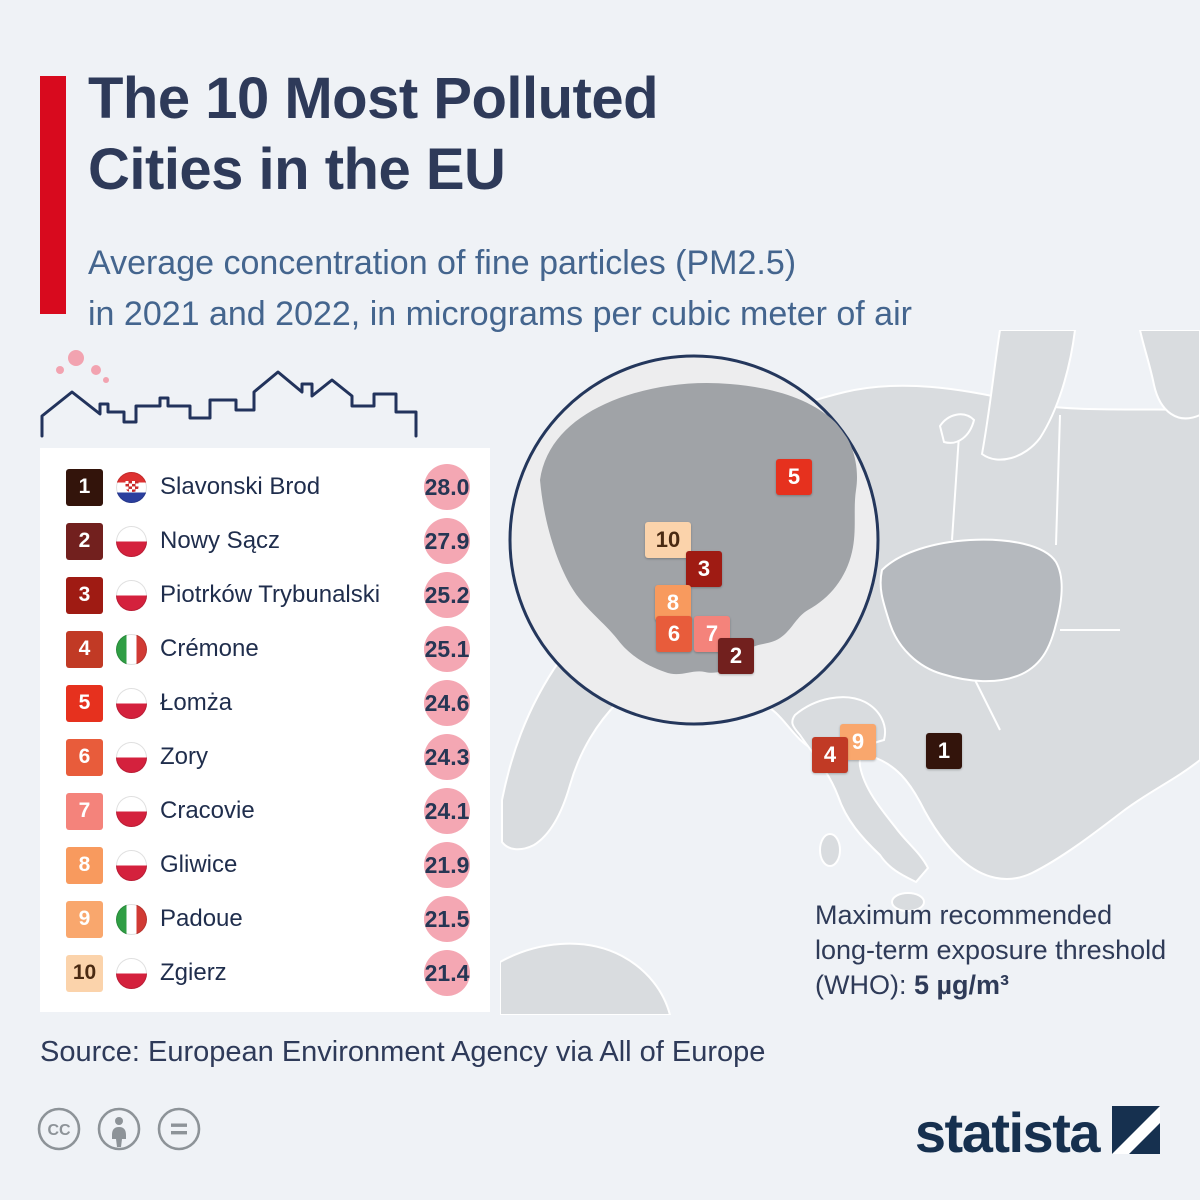 The image size is (1200, 1200). What do you see at coordinates (53, 195) in the screenshot?
I see `accent-bar` at bounding box center [53, 195].